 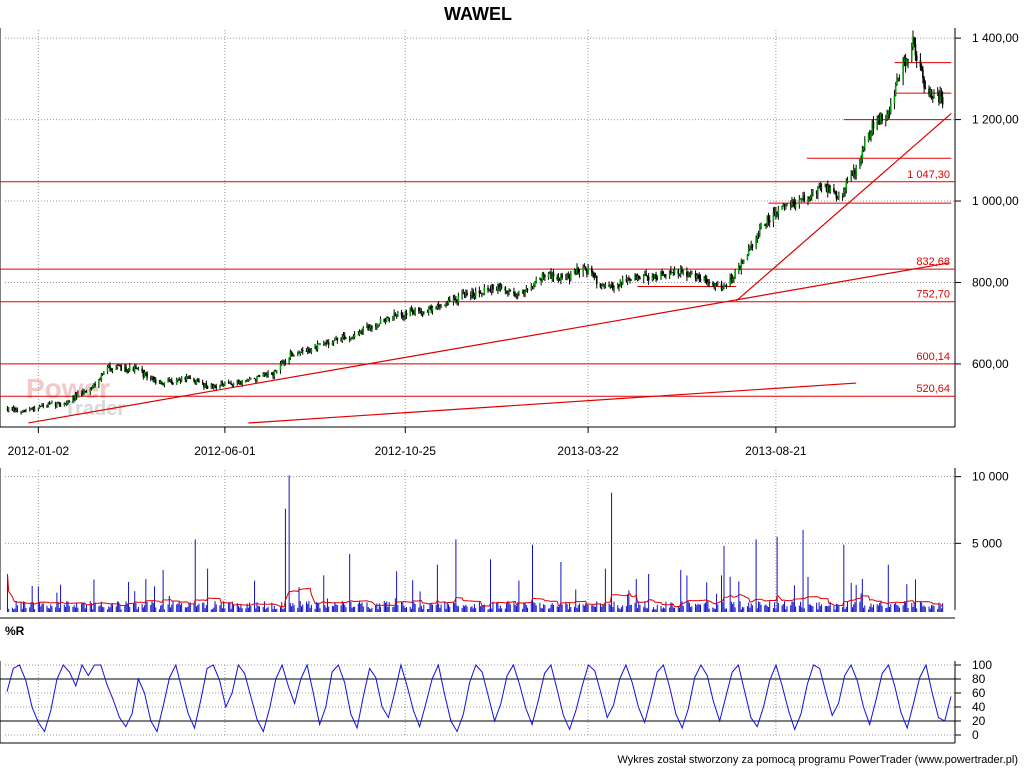 What do you see at coordinates (39, 451) in the screenshot?
I see `x-axis-tick-label: 2012-01-02` at bounding box center [39, 451].